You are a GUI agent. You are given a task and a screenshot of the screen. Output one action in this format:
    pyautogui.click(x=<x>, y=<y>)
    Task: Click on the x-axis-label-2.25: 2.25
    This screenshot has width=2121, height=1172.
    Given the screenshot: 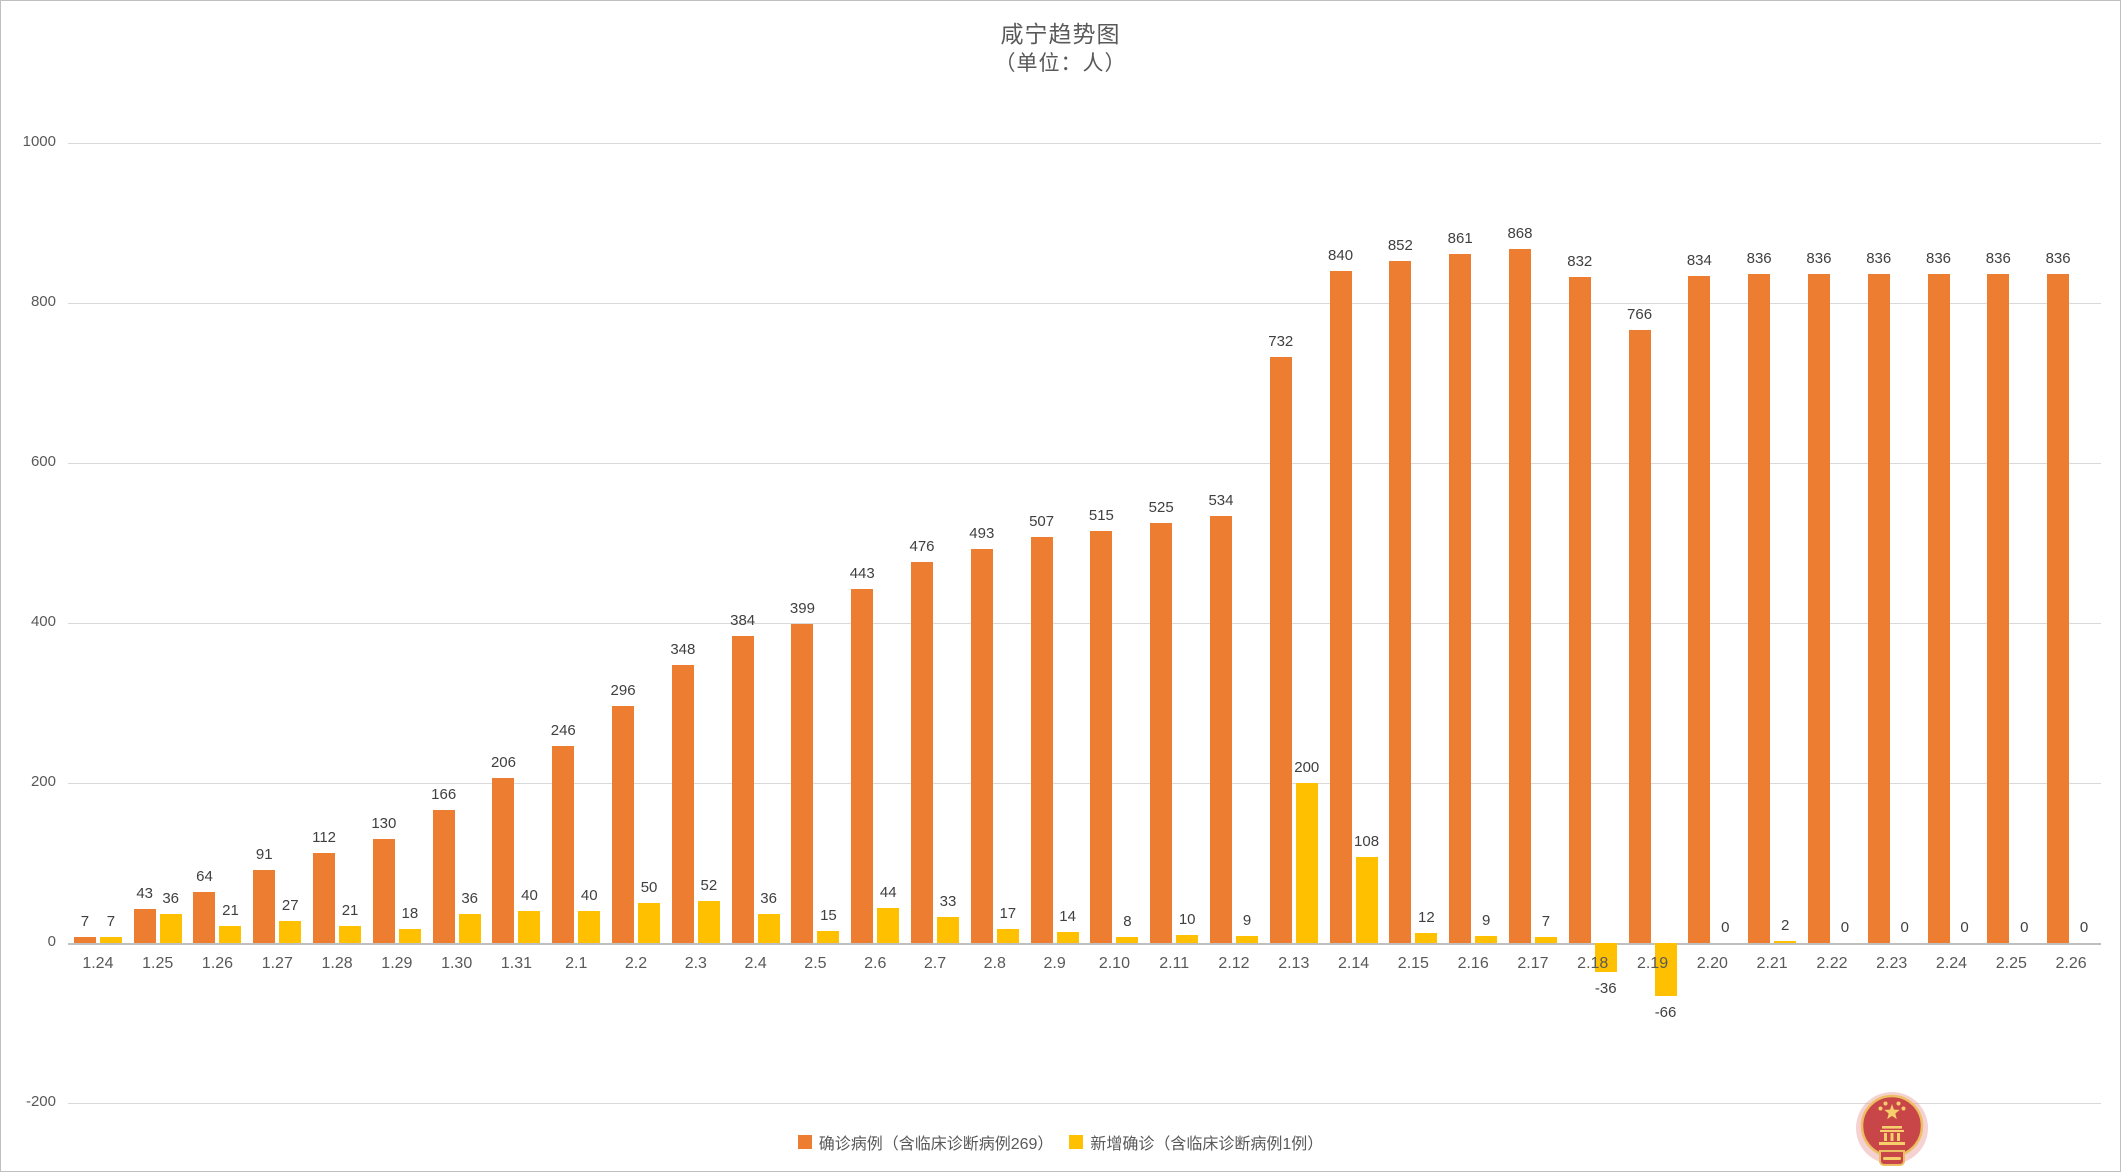 What is the action you would take?
    pyautogui.click(x=2011, y=963)
    